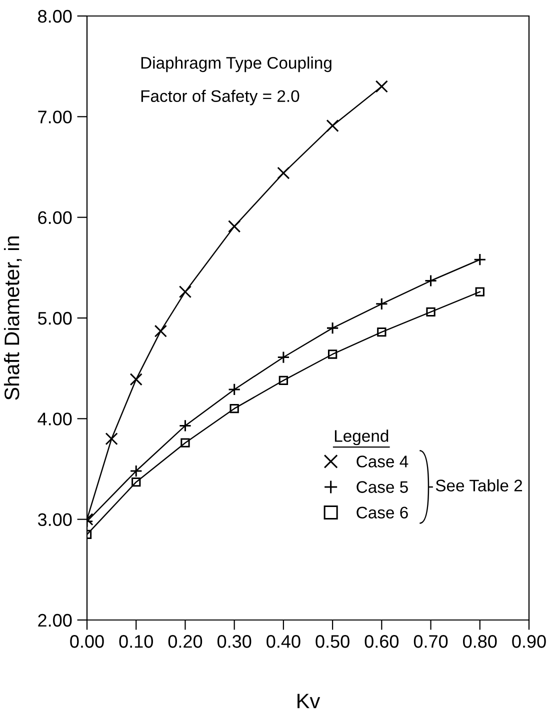 This screenshot has height=721, width=555. Describe the element at coordinates (361, 438) in the screenshot. I see `legend-title: Legend` at that location.